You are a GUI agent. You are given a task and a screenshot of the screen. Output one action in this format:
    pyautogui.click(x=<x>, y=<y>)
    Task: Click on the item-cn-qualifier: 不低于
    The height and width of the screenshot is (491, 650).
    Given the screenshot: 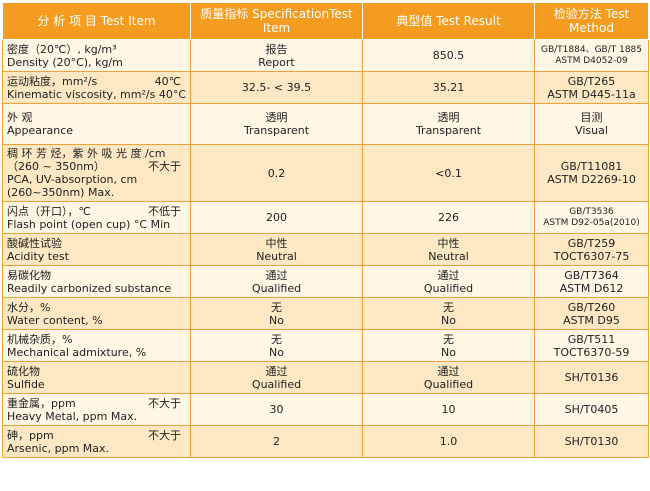 What is the action you would take?
    pyautogui.click(x=164, y=211)
    